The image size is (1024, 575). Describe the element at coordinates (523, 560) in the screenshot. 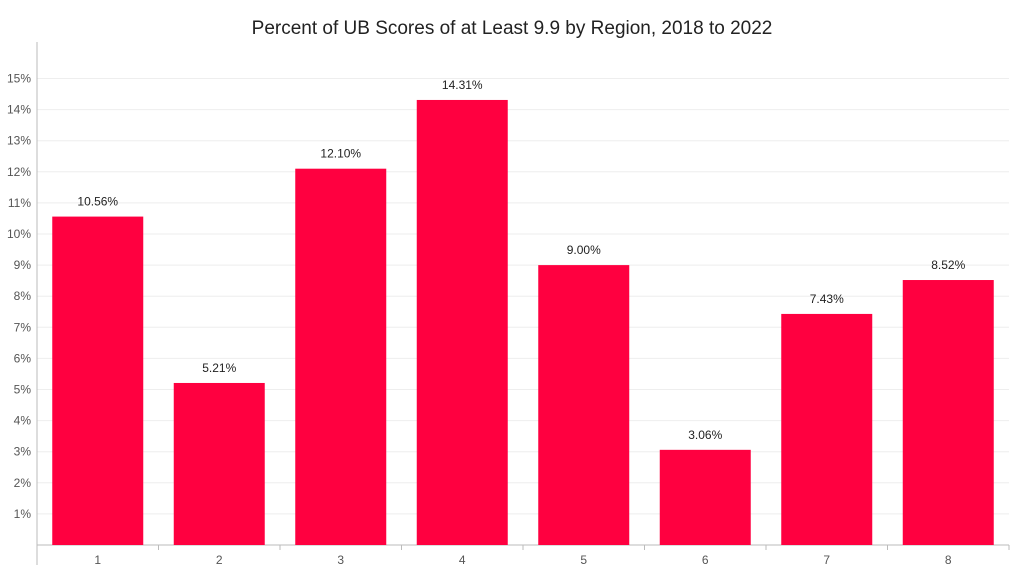

I see `x-tick-labels: 1 2 3 4 5 6 7 8` at that location.